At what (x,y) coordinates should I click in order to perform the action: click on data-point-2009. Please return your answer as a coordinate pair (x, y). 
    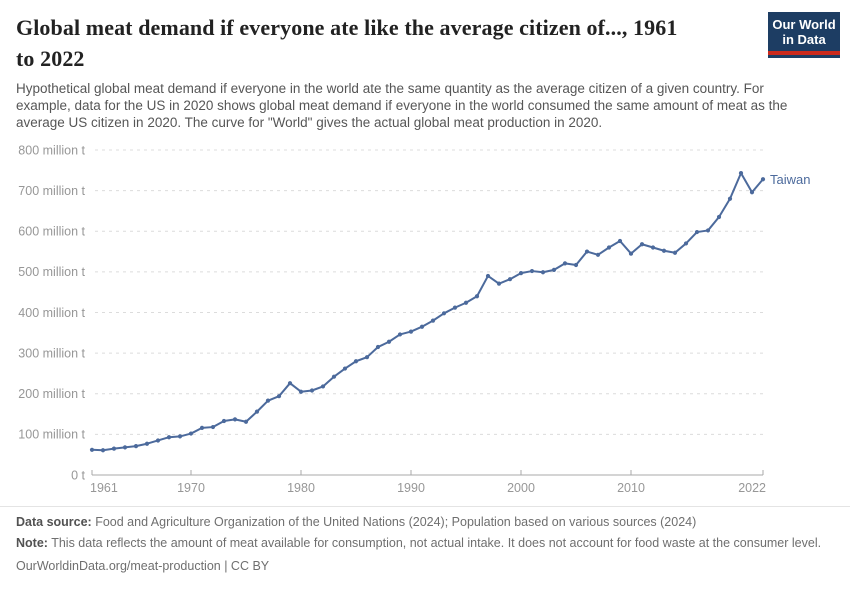
    Looking at the image, I should click on (620, 241).